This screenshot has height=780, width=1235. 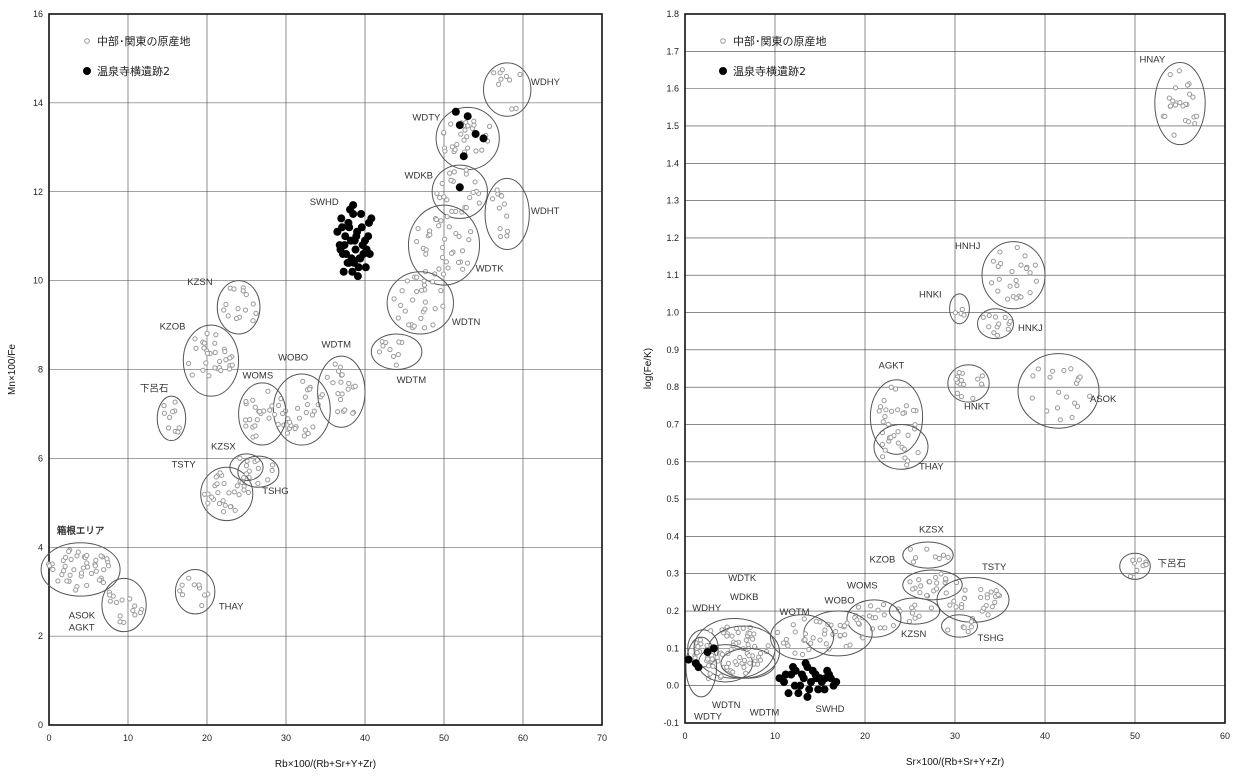 I want to click on y-tick-label: 0, so click(x=40, y=725).